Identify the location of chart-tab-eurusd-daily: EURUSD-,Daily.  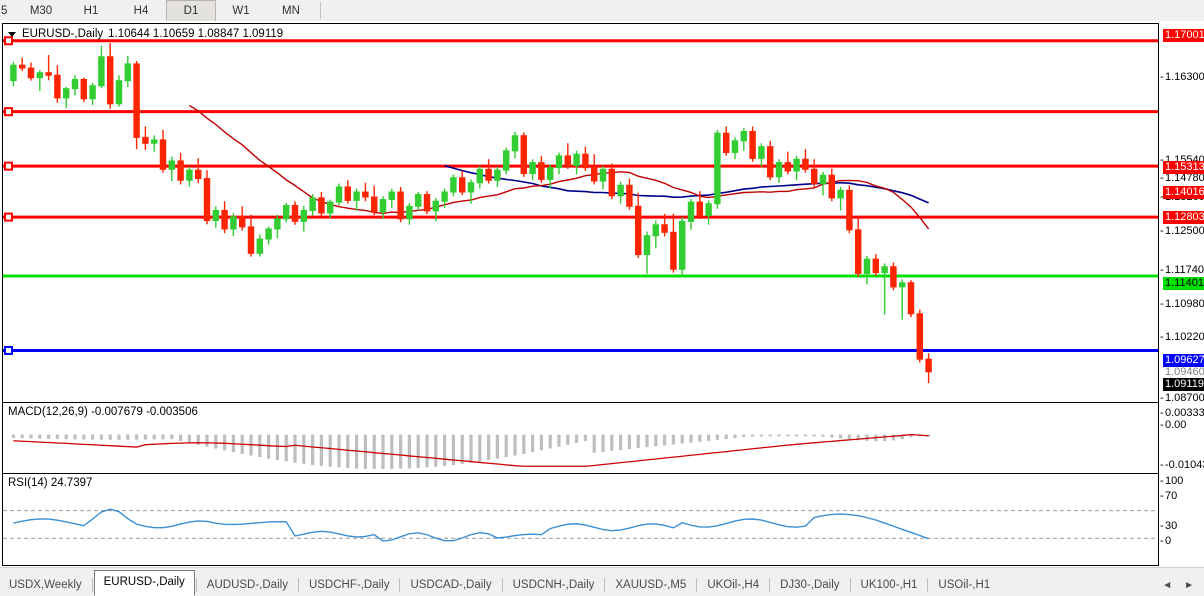
(144, 583).